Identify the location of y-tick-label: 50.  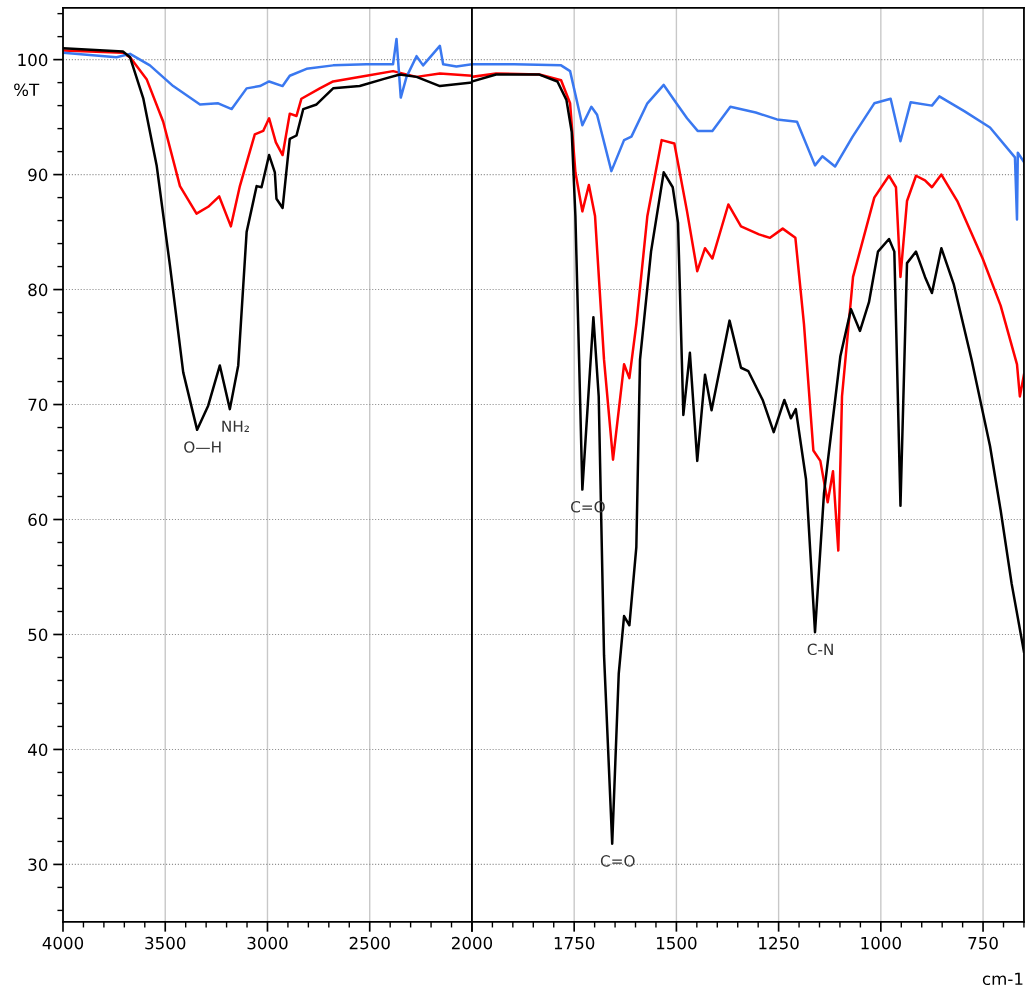
(38, 635).